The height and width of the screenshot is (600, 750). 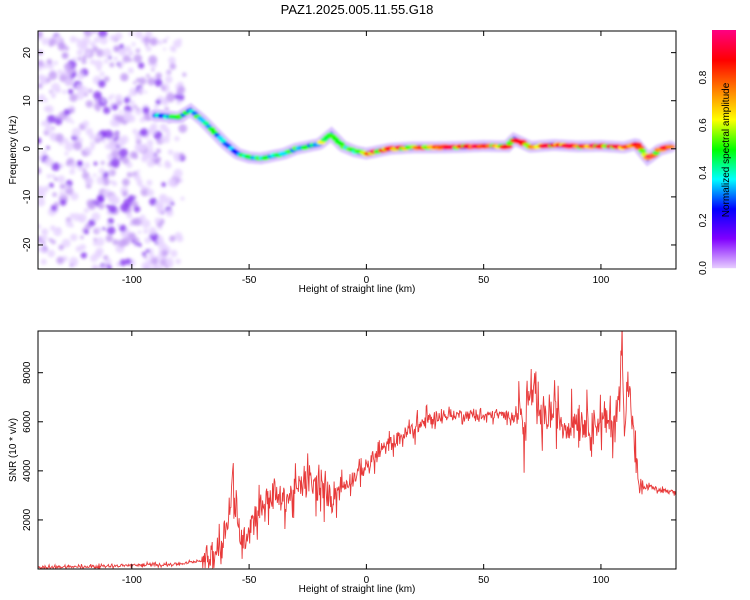 I want to click on ridge-blob, so click(x=670, y=147).